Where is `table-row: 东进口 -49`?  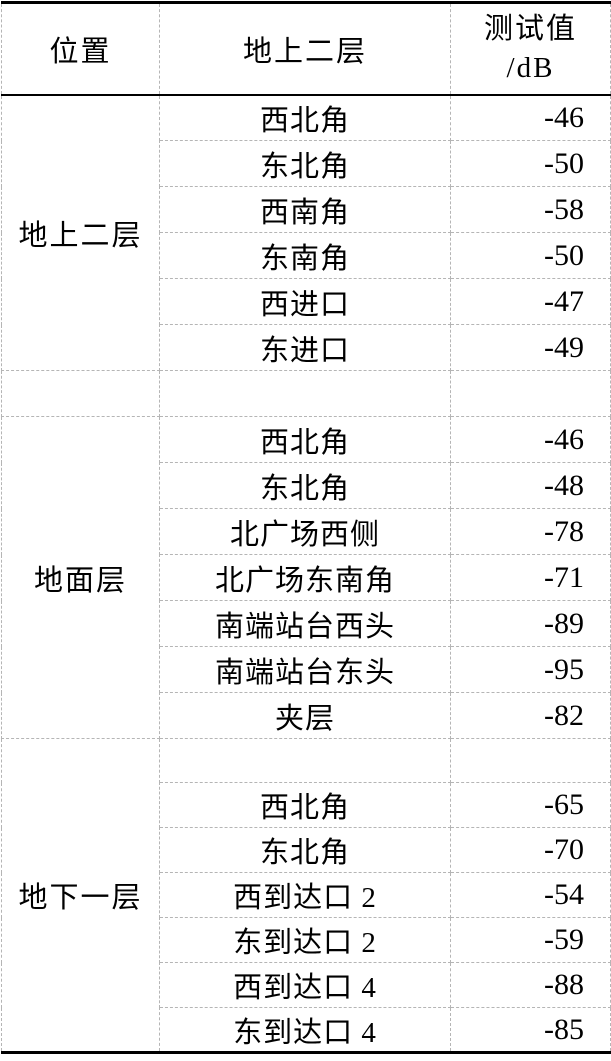
table-row: 东进口 -49 is located at coordinates (306, 347).